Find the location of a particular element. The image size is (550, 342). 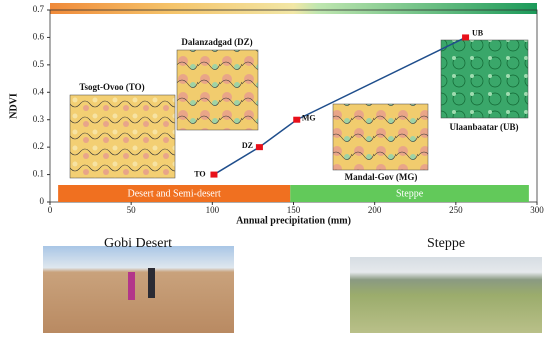

x-tick-label: 250 is located at coordinates (456, 210).